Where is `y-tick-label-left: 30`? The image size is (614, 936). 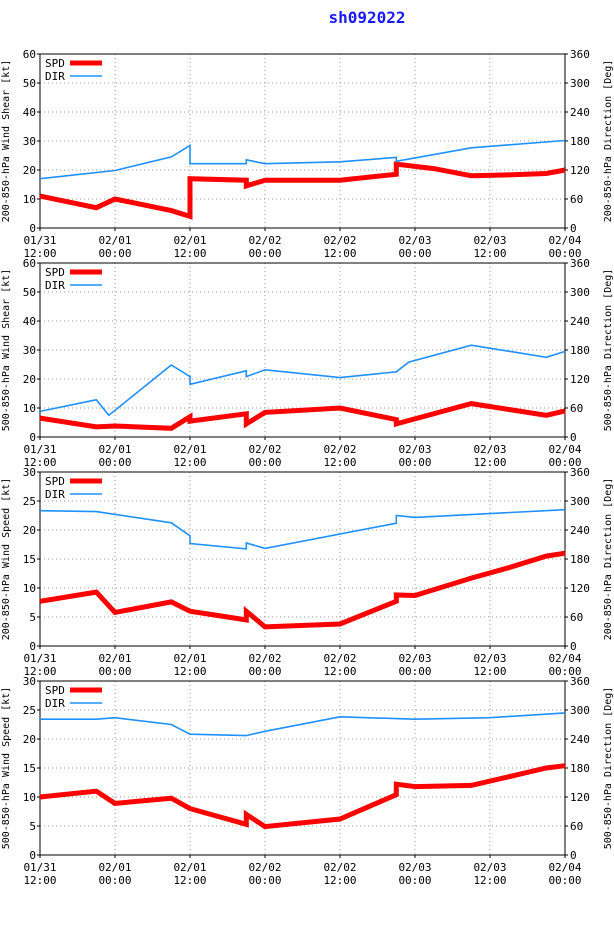 y-tick-label-left: 30 is located at coordinates (29, 472).